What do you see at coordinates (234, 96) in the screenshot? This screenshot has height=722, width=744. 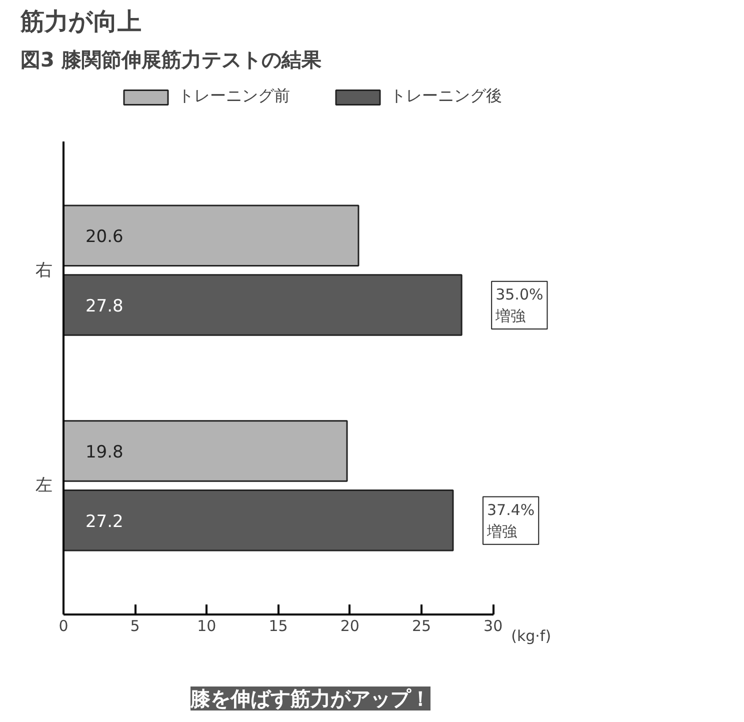 I see `legend-label: トレーニング前` at bounding box center [234, 96].